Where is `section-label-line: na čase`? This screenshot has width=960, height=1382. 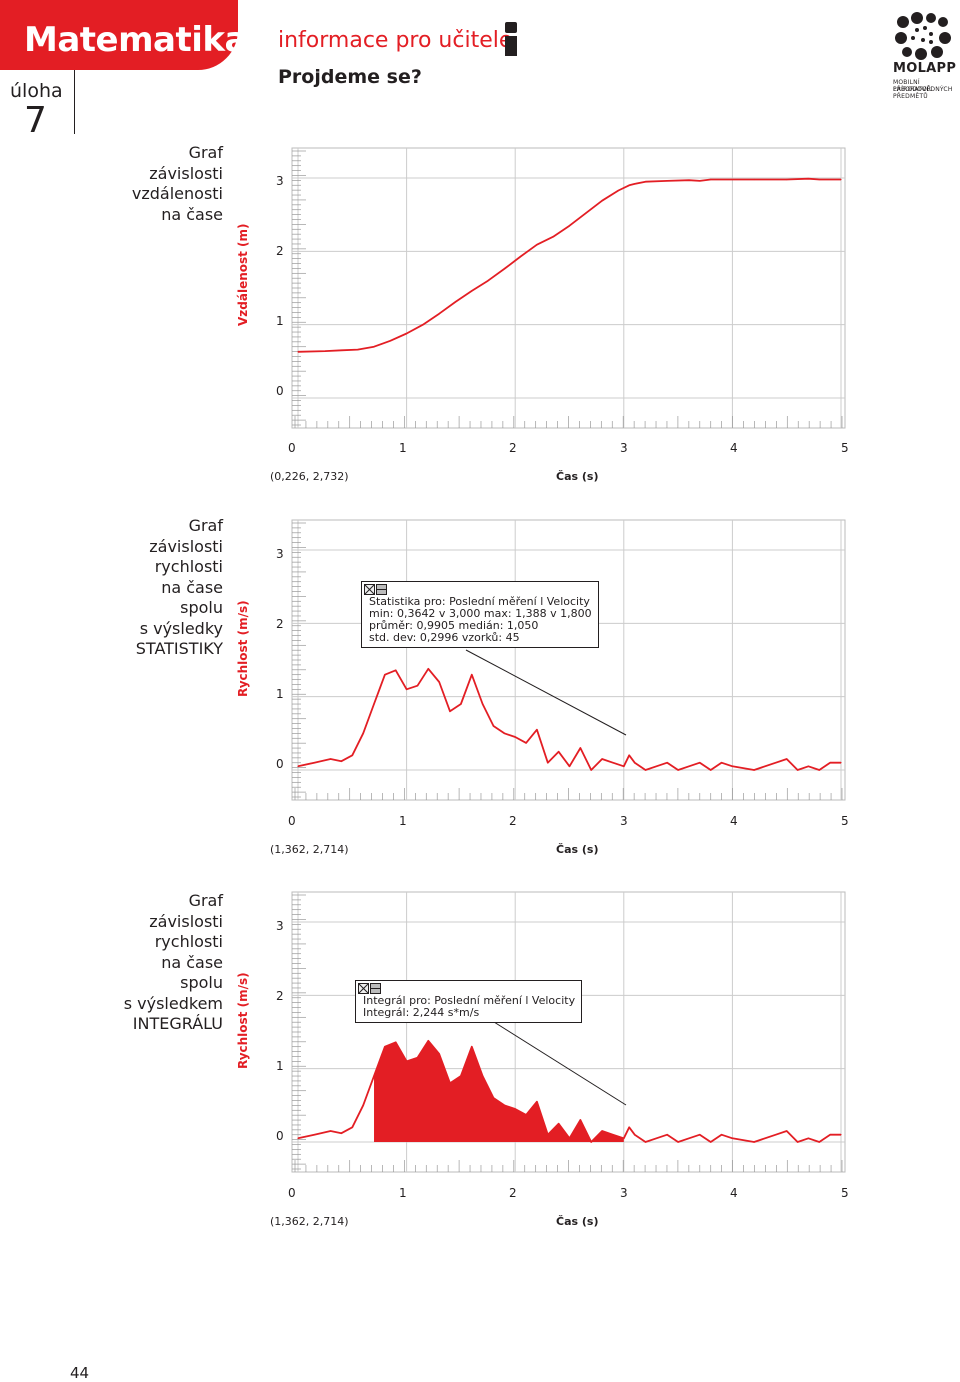
section-label-line: na čase is located at coordinates (192, 214).